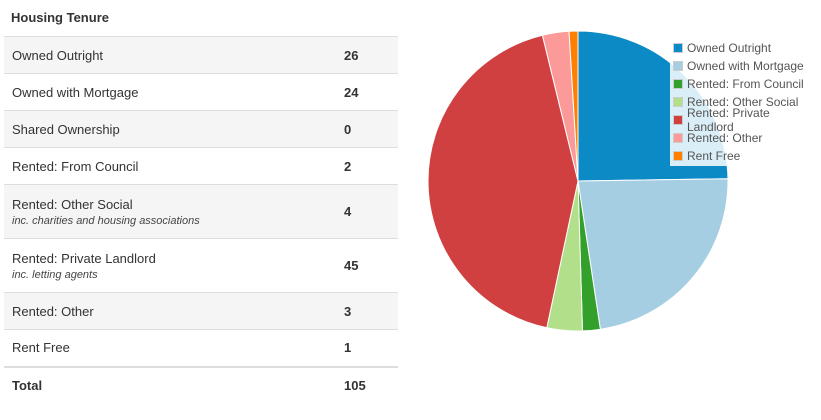 The image size is (821, 420). I want to click on row-label: Shared Ownership, so click(174, 129).